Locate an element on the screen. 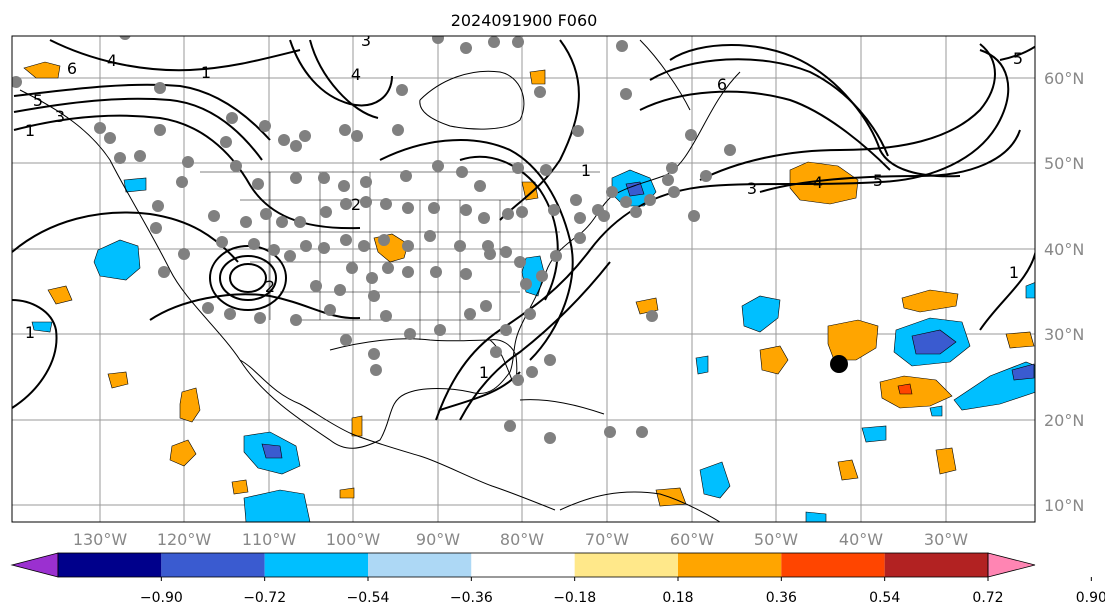 The height and width of the screenshot is (615, 1105). greenland-coast is located at coordinates (665, 75).